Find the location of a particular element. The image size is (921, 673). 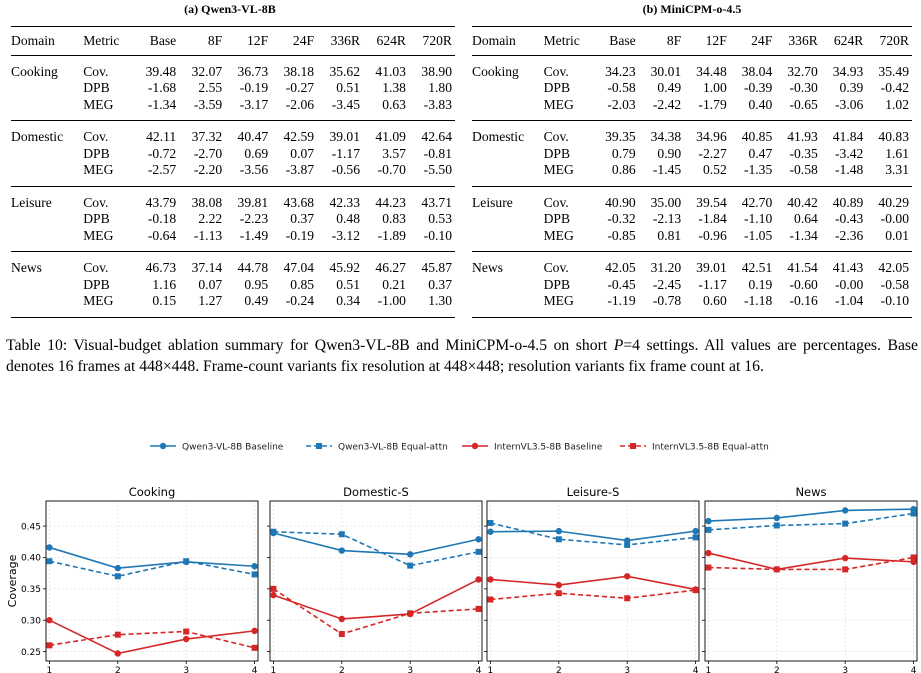

legend-item: Qwen3-VL-8B Equal-attn is located at coordinates (377, 448).